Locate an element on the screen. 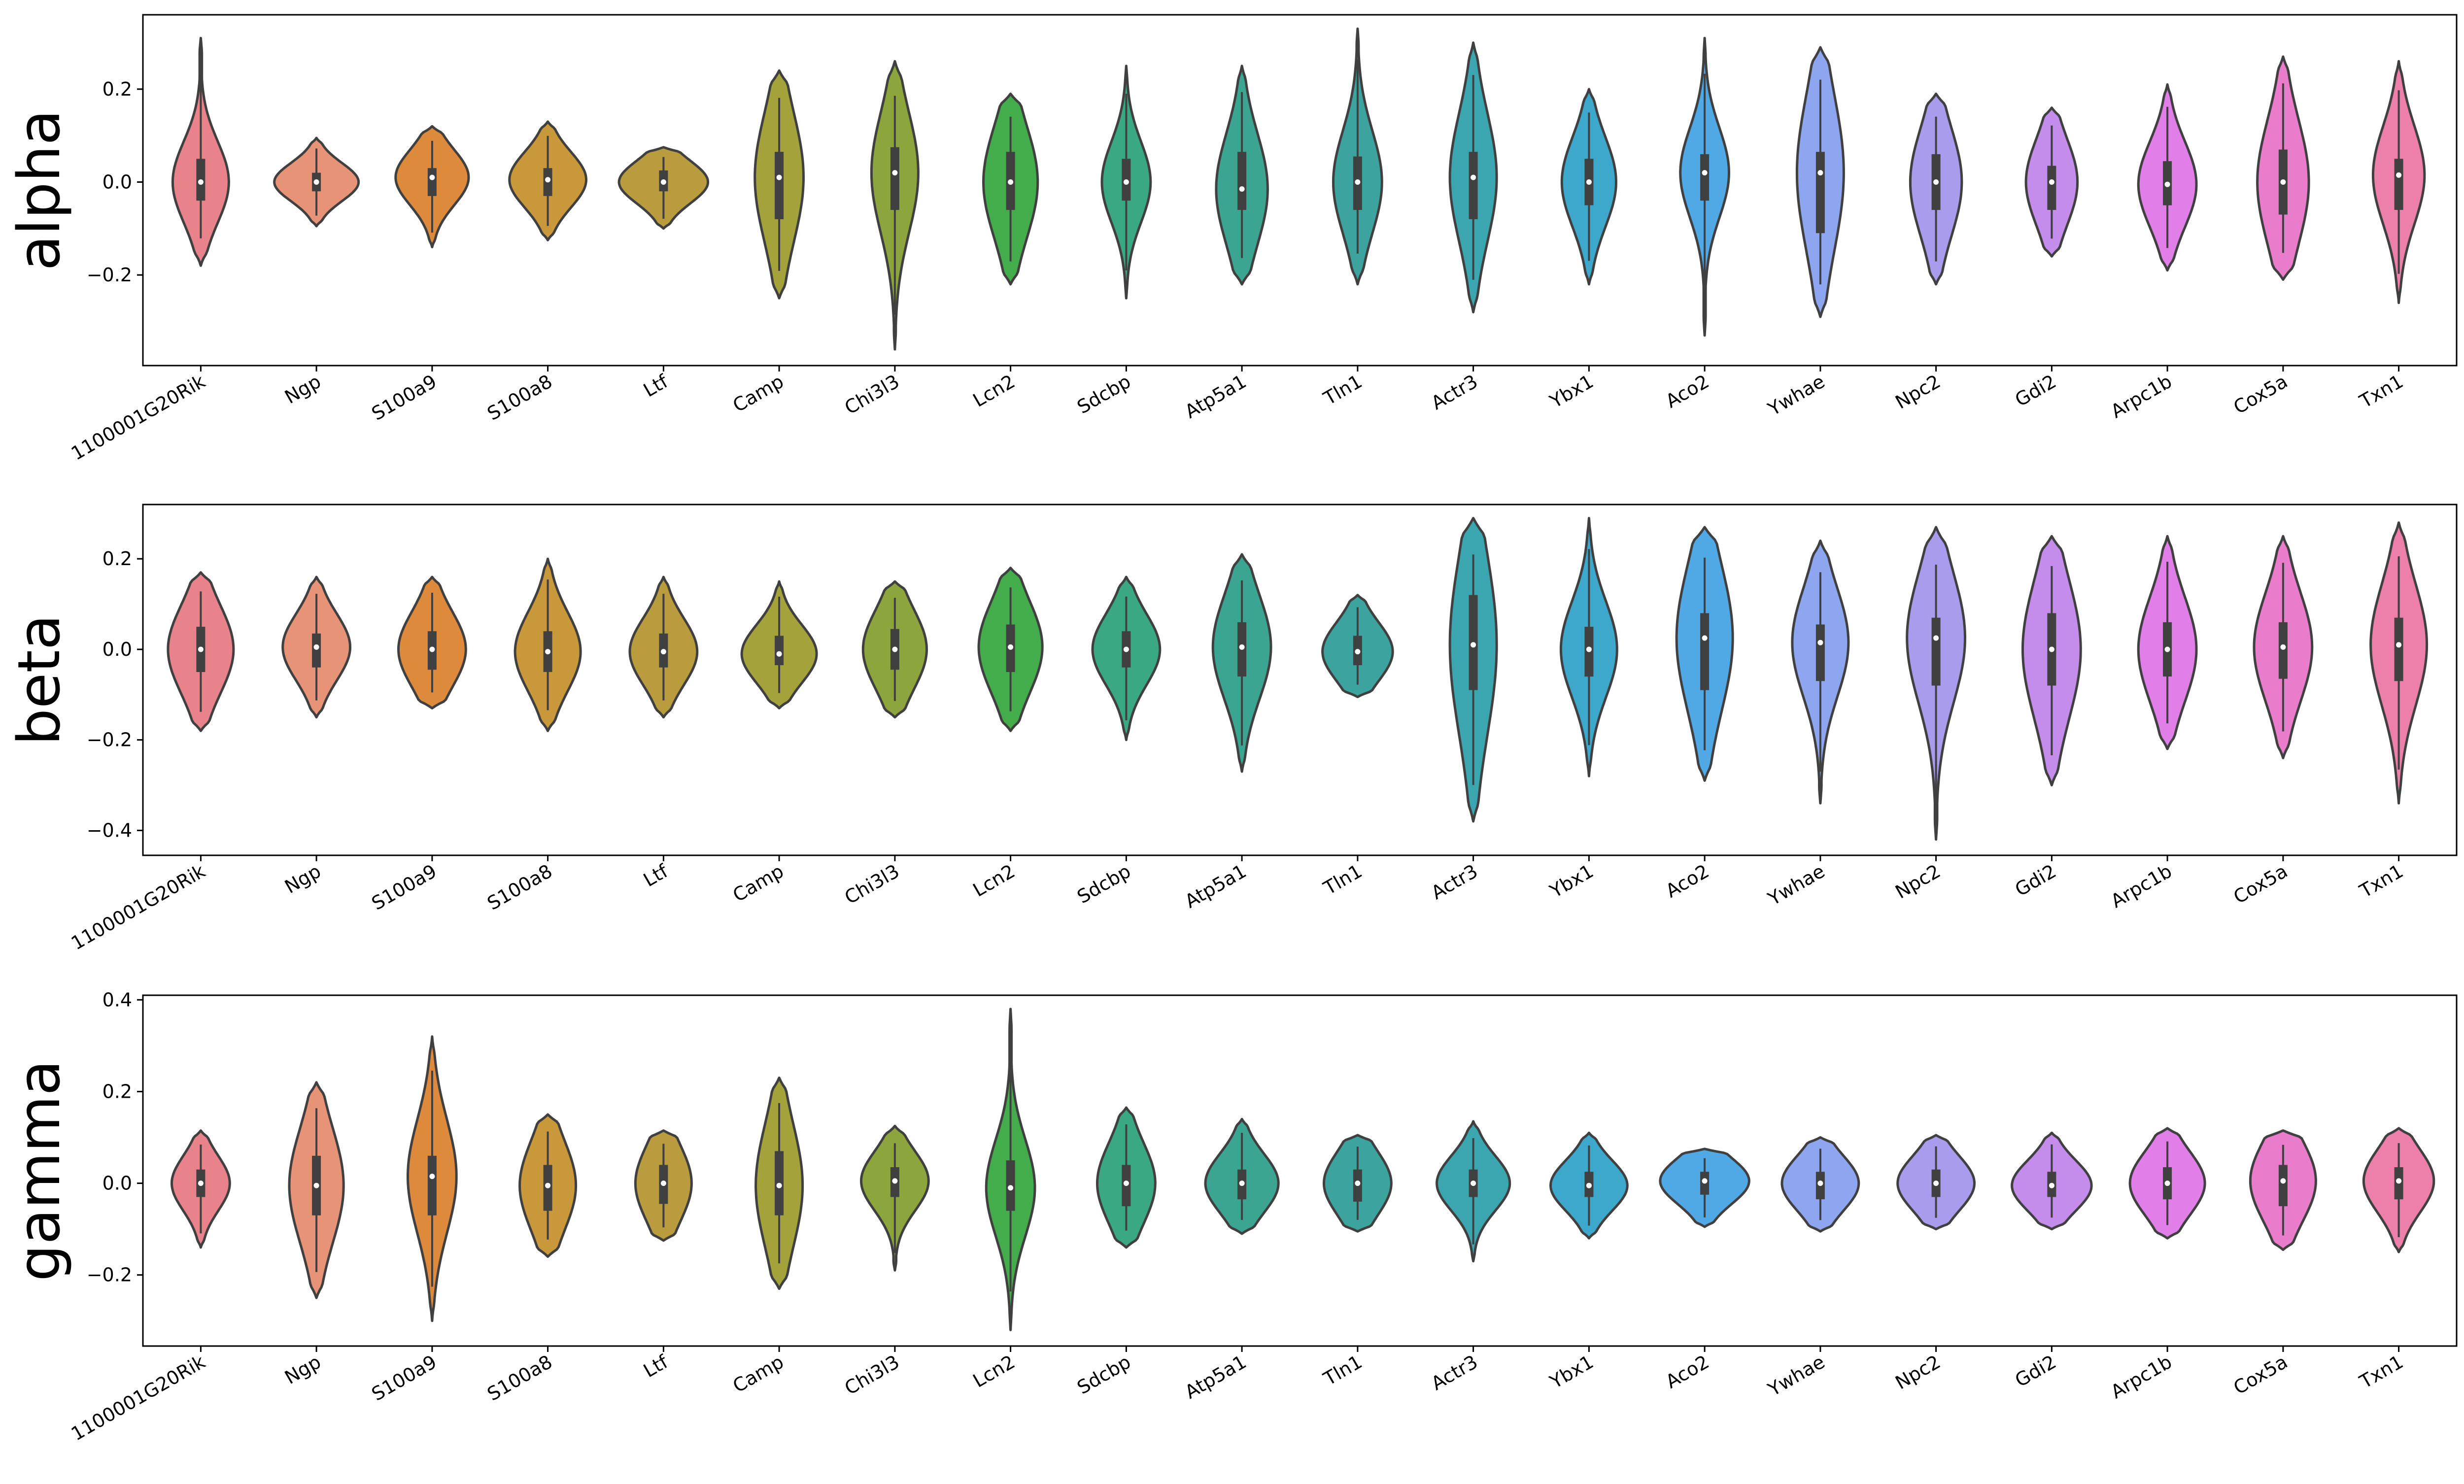 The image size is (2464, 1484). xtick-label: 1100001G20Rik is located at coordinates (138, 907).